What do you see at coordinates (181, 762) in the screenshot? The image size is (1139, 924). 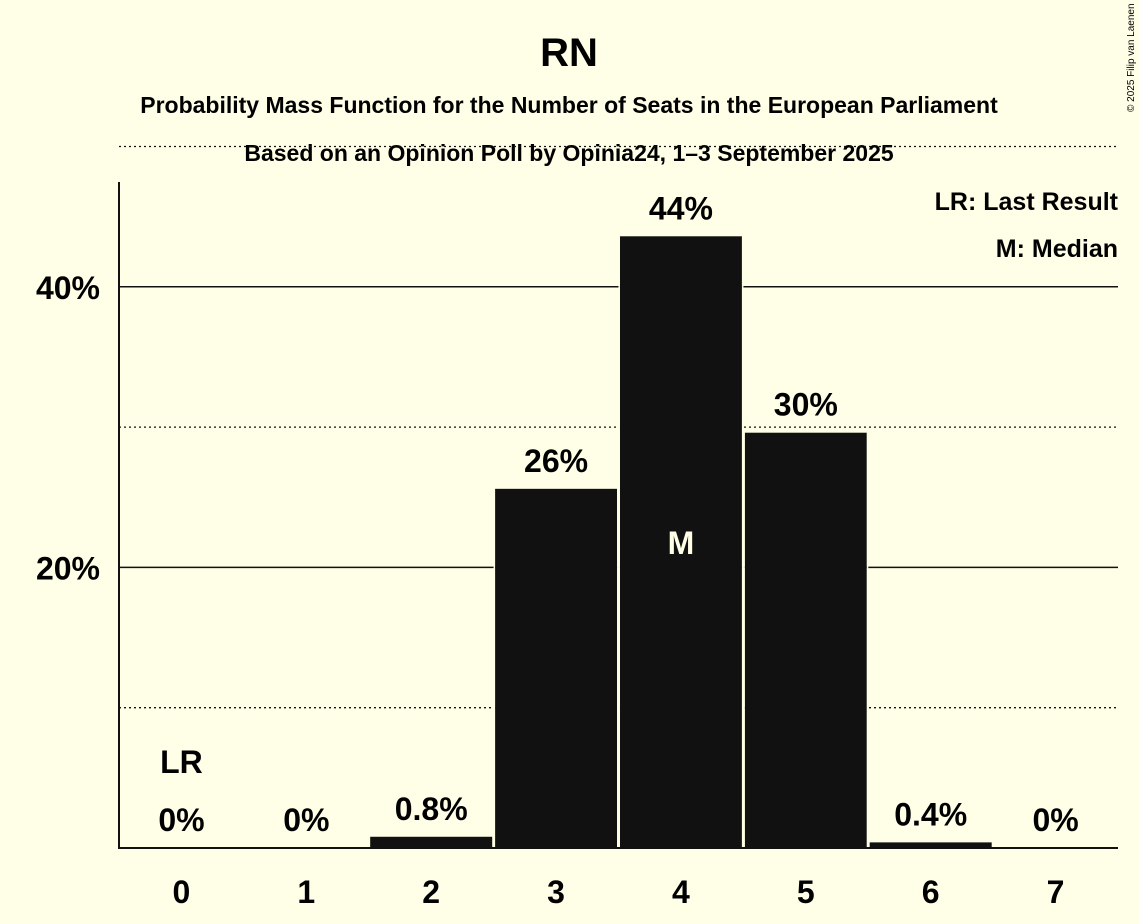 I see `last-result-marker: LR` at bounding box center [181, 762].